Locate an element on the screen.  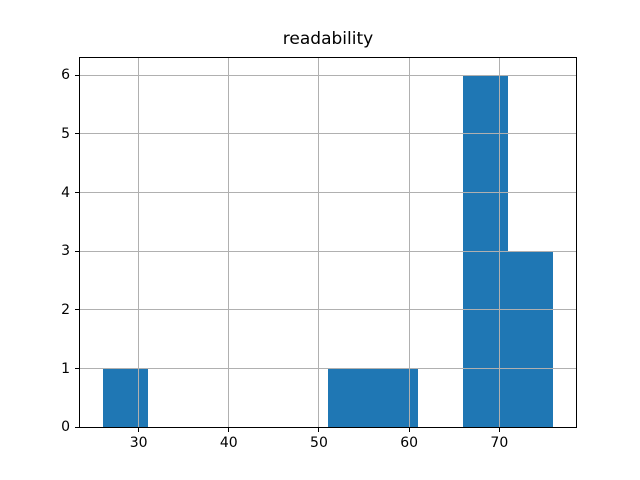
y-tick-label: 2 is located at coordinates (65, 309).